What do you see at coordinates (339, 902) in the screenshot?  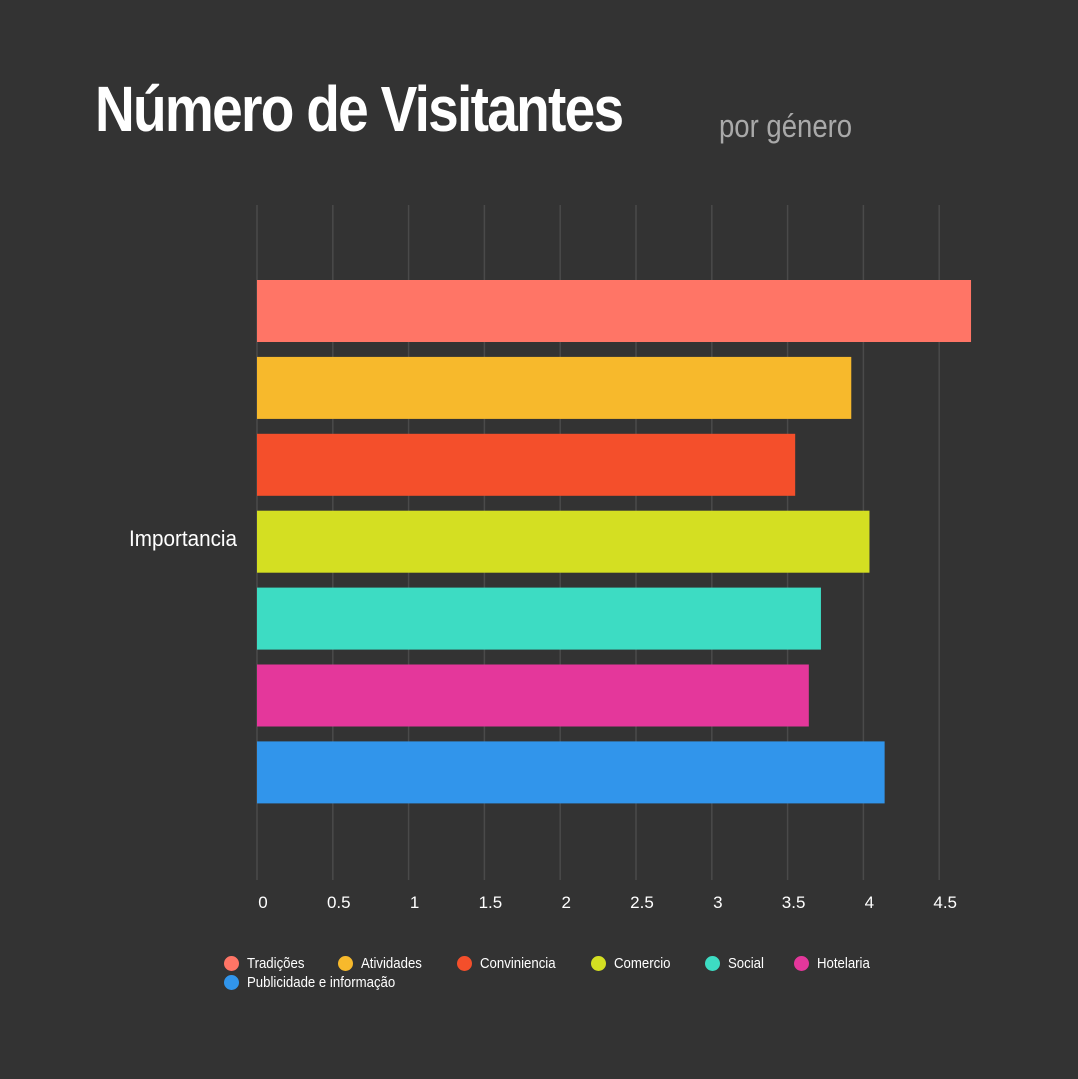 I see `x-tick-label: 0.5` at bounding box center [339, 902].